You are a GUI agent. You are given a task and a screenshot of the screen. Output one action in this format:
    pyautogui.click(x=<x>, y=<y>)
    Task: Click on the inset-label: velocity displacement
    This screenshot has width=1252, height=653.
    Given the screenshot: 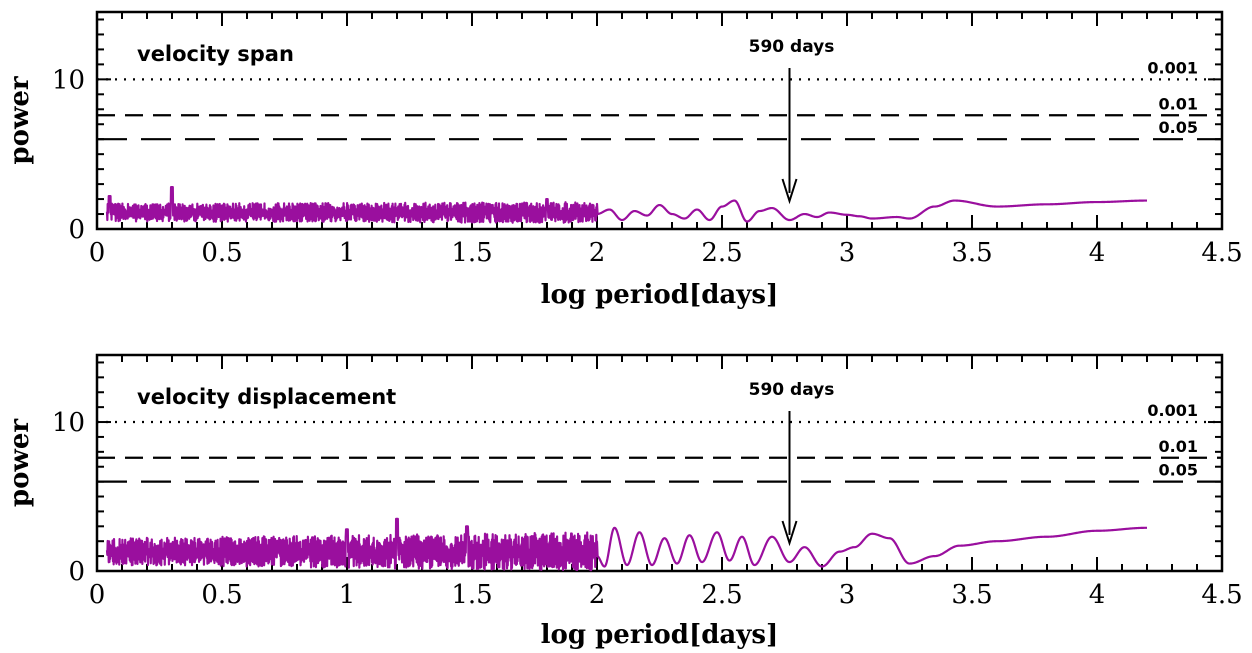 What is the action you would take?
    pyautogui.click(x=266, y=397)
    